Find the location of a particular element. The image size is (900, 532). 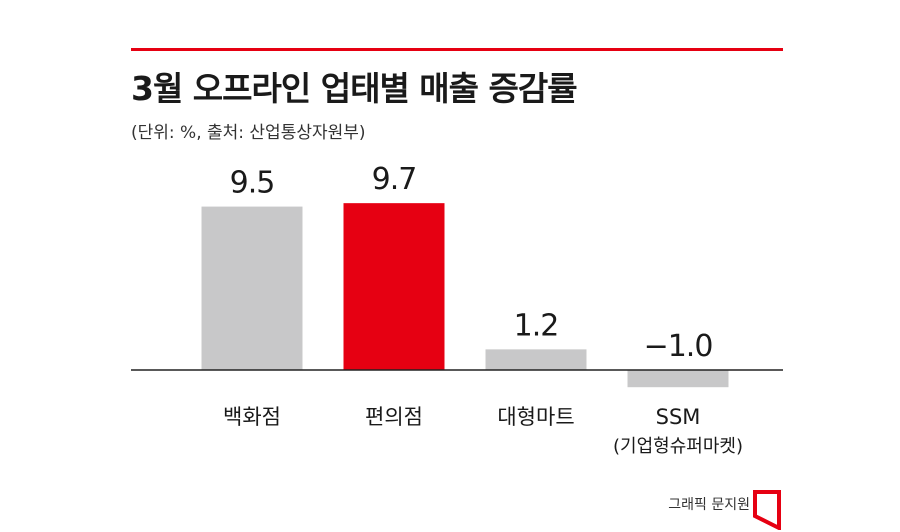

category-label-2: 대형마트 is located at coordinates (535, 417).